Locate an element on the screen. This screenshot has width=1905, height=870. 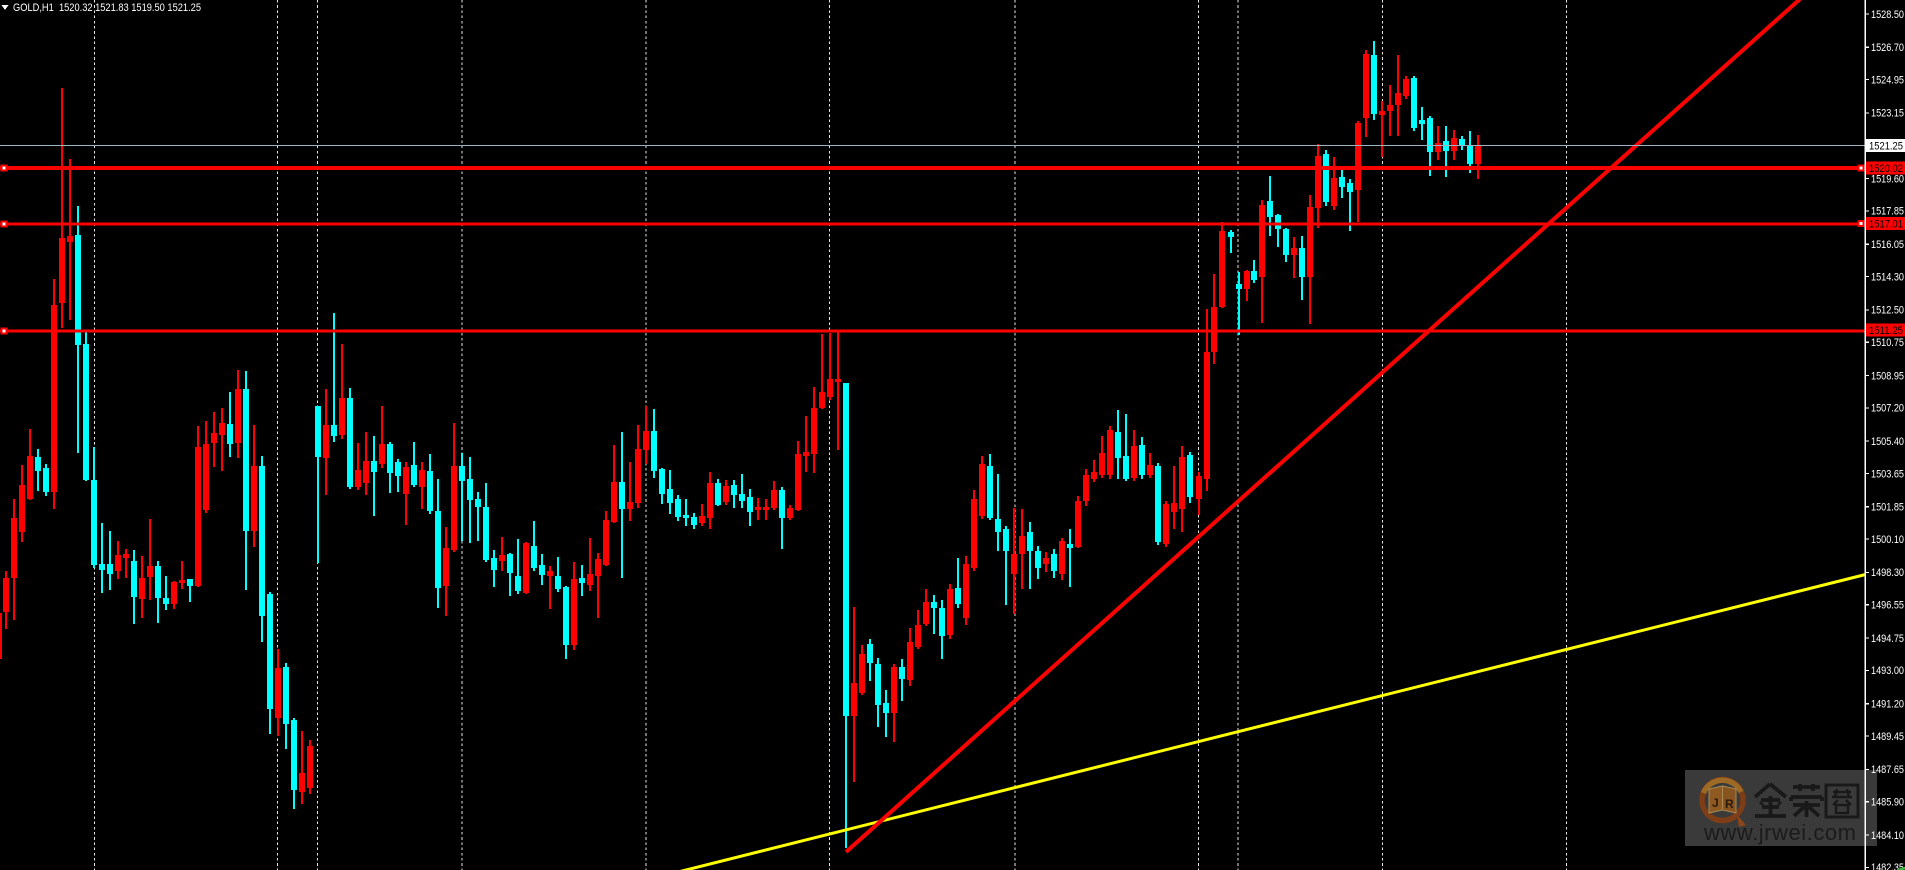
svg-text: 1514.30 is located at coordinates (1887, 277).